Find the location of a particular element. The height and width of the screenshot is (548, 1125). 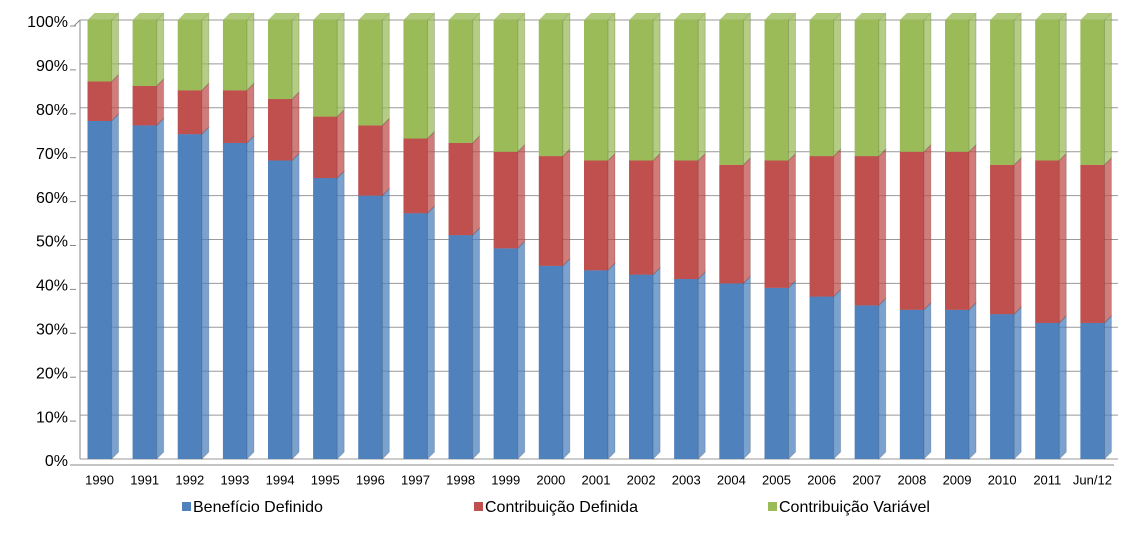

x-tick-label: 2001 is located at coordinates (596, 479).